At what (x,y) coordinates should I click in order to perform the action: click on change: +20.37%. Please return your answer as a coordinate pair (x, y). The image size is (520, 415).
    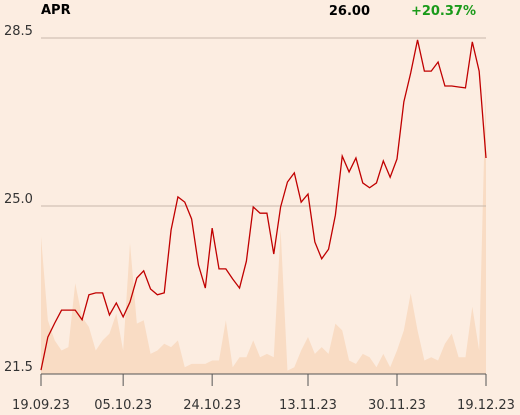
    Looking at the image, I should click on (443, 11).